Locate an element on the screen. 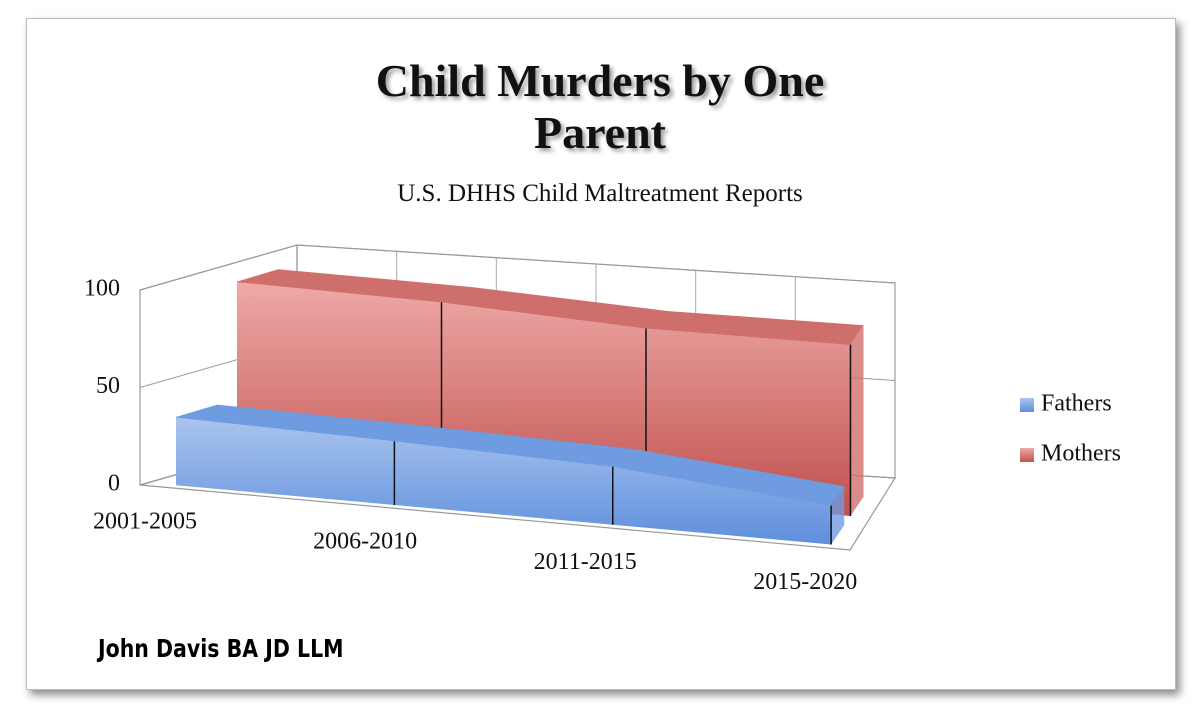 The height and width of the screenshot is (717, 1200). author-note: John Davis BA JD LLM is located at coordinates (221, 648).